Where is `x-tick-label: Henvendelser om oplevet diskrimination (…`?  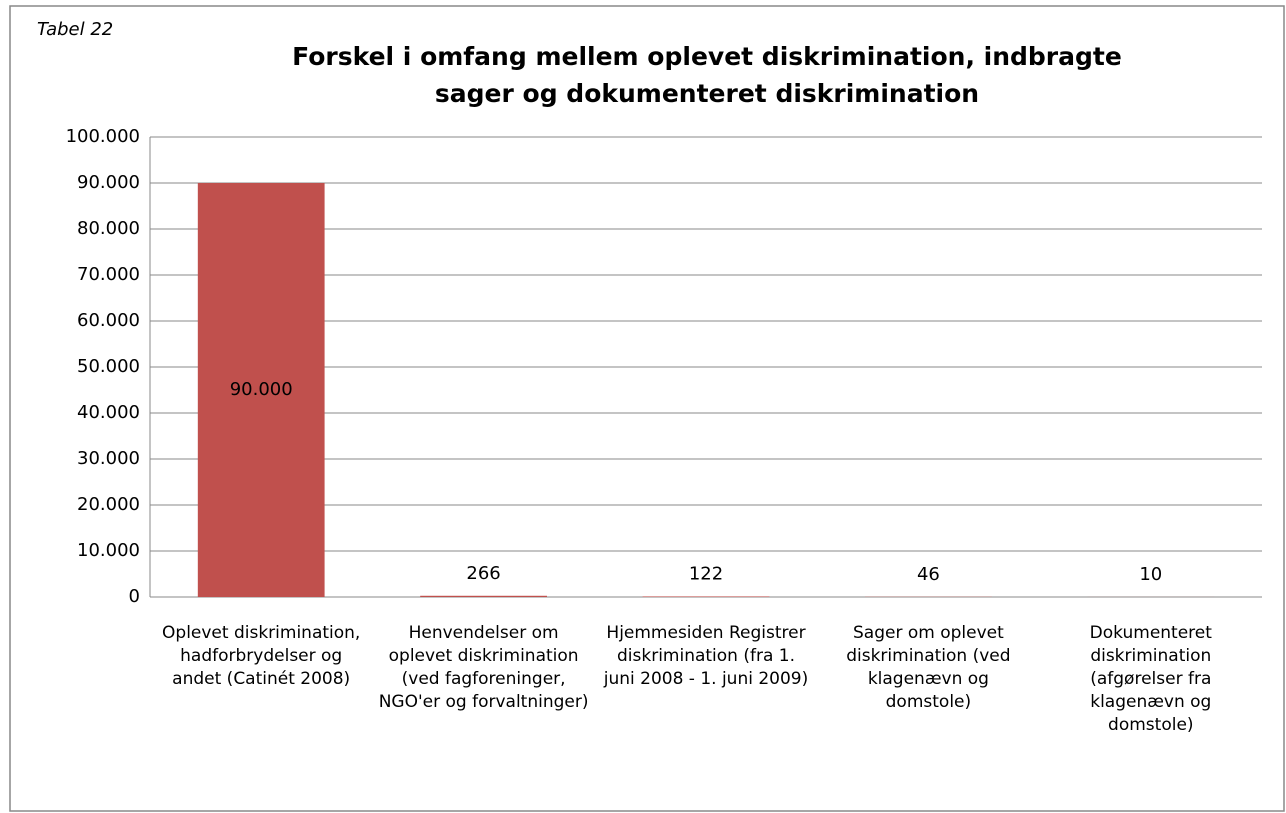
x-tick-label: Henvendelser om oplevet diskrimination (… is located at coordinates (483, 667).